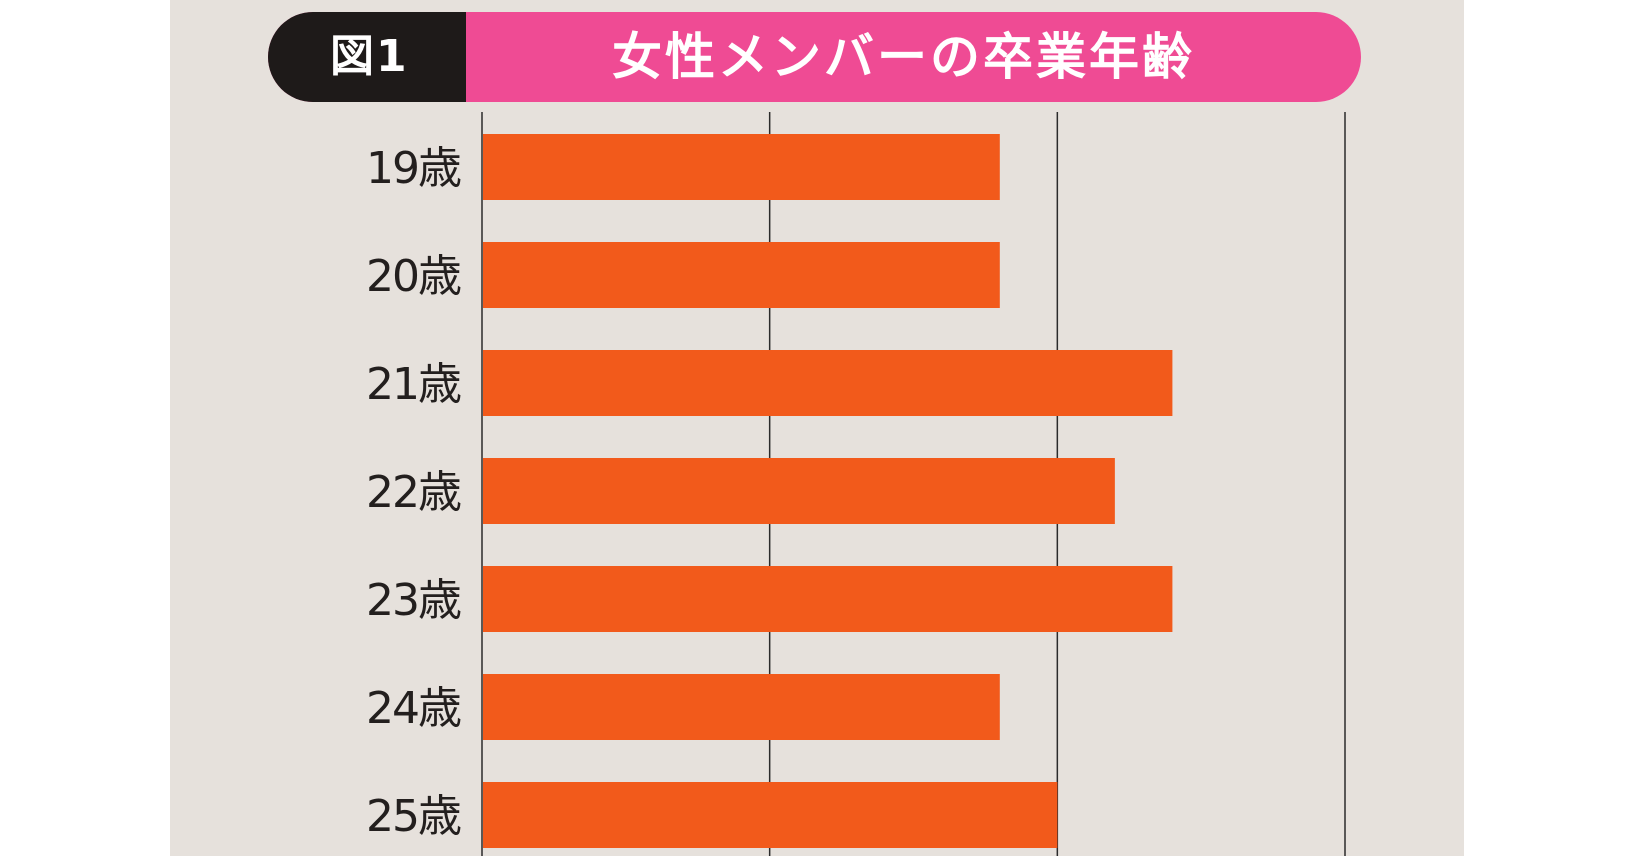  What do you see at coordinates (413, 384) in the screenshot?
I see `category-label-2: 21歳` at bounding box center [413, 384].